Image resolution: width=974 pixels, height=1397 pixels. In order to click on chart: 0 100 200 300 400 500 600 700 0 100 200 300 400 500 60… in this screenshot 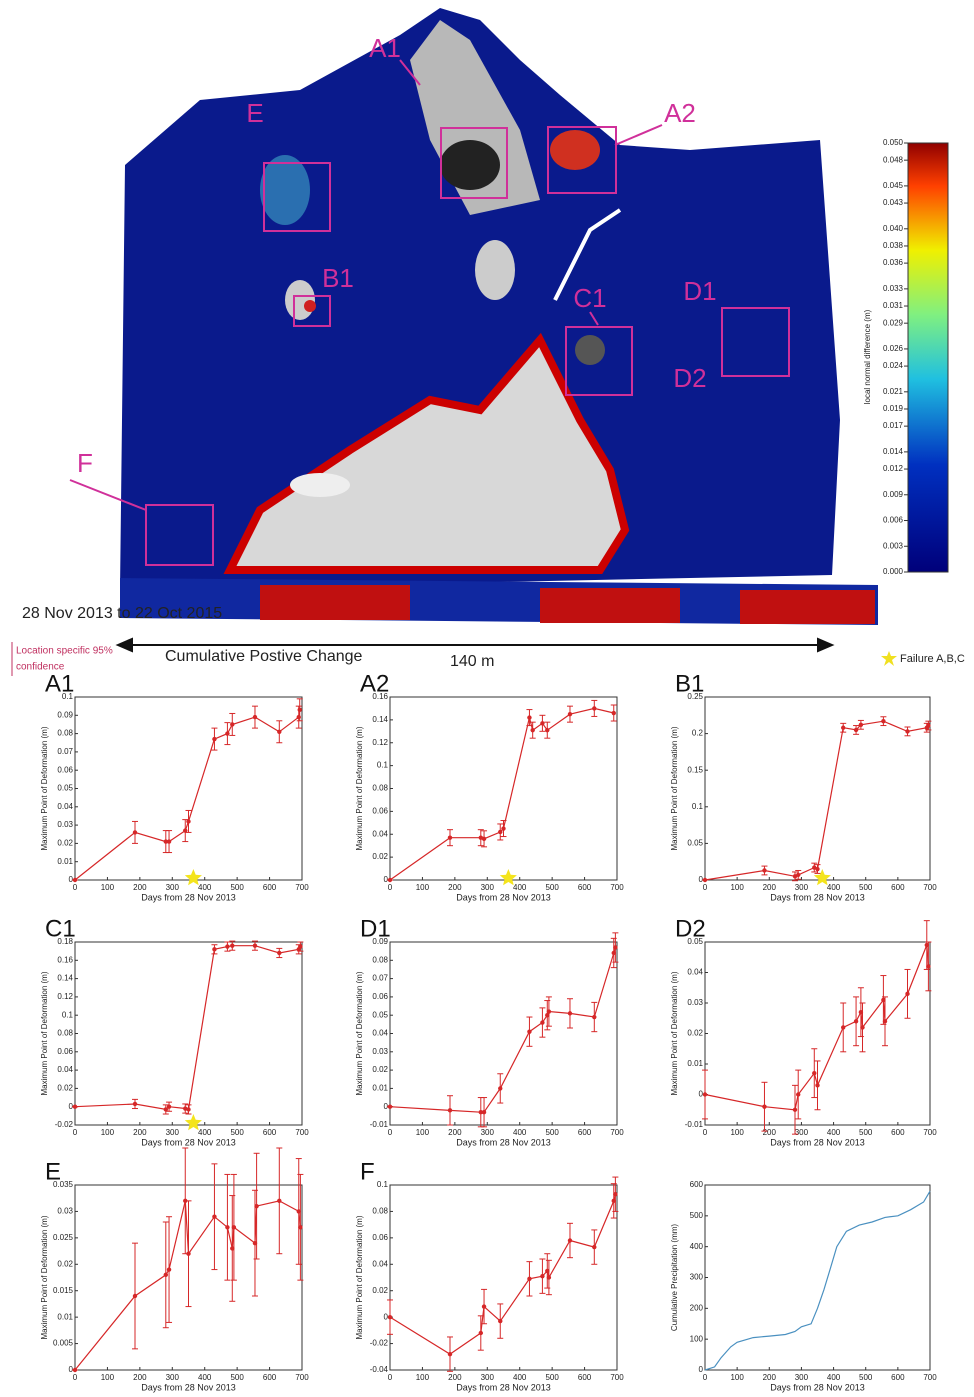, I will do `click(803, 1286)`.